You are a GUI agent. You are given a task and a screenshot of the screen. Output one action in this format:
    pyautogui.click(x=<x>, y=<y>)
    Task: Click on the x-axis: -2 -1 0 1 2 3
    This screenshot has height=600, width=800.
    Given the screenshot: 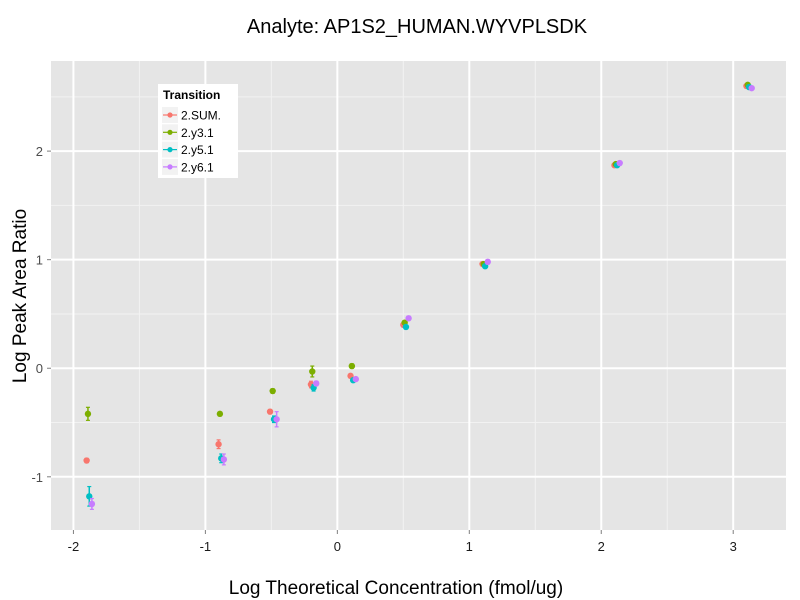 What is the action you would take?
    pyautogui.click(x=402, y=542)
    